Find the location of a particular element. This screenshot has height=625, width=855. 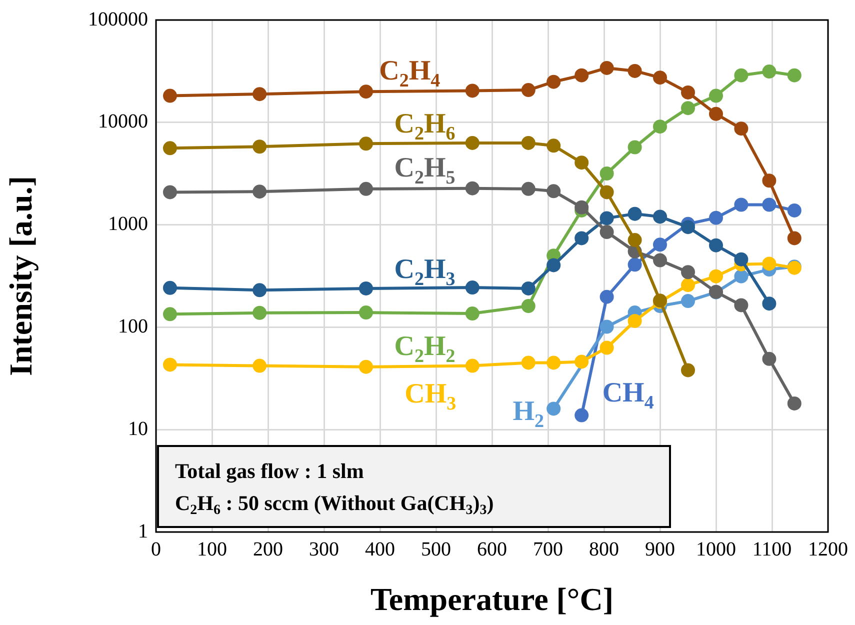

x-tick-label: 500 is located at coordinates (436, 549).